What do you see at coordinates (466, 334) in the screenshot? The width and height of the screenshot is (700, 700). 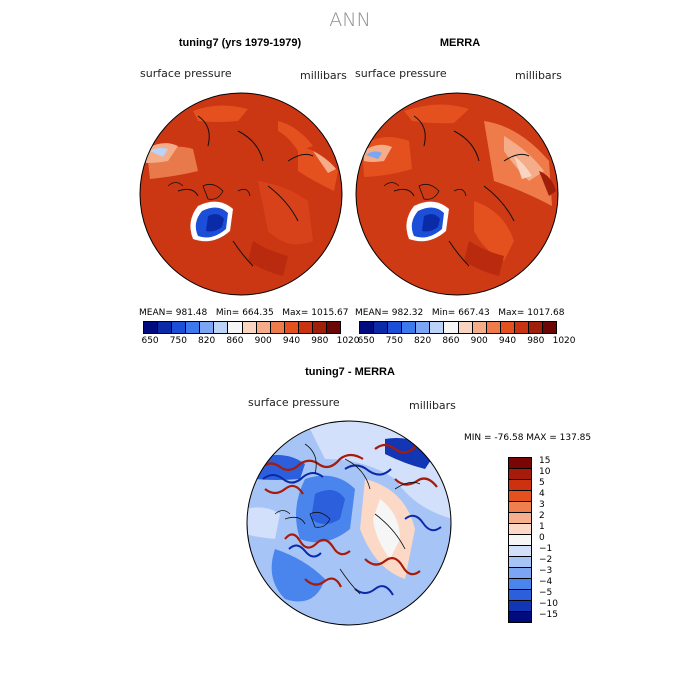 I see `colorbar-obs: 650 750 820 860 900 940 980 1020` at bounding box center [466, 334].